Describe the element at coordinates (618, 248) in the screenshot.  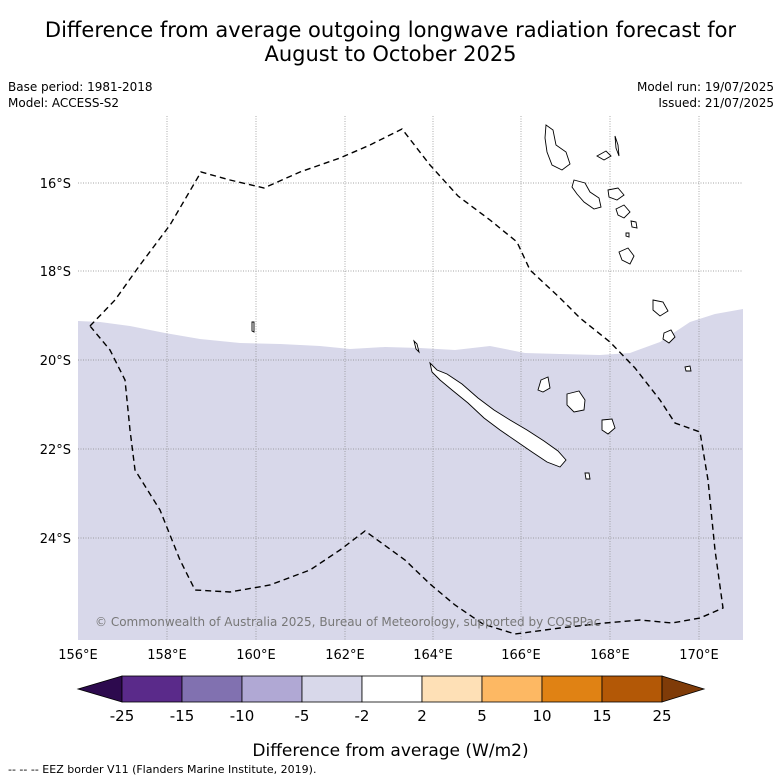
I see `vanuatu-islands` at that location.